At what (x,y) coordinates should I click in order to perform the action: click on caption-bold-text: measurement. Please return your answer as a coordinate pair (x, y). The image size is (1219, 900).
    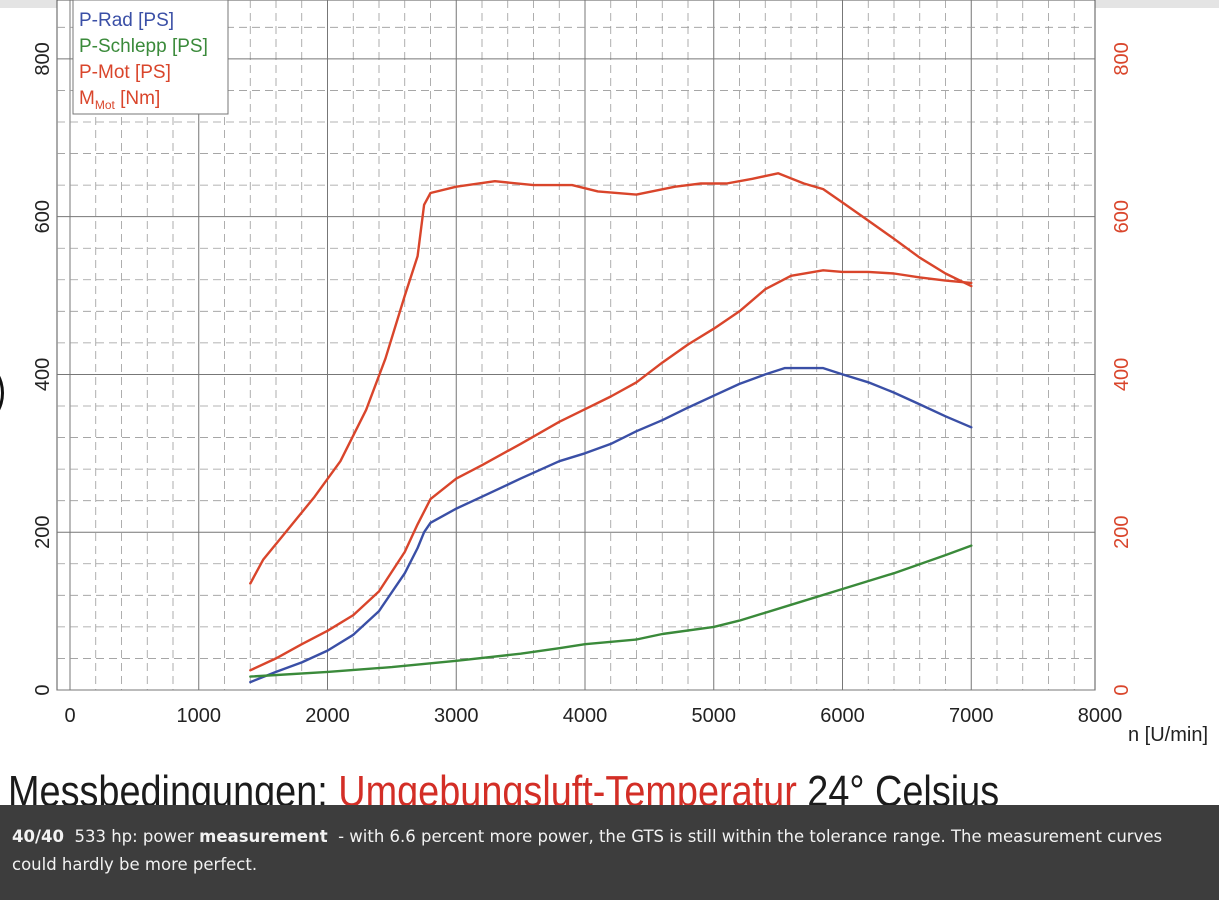
    Looking at the image, I should click on (263, 836).